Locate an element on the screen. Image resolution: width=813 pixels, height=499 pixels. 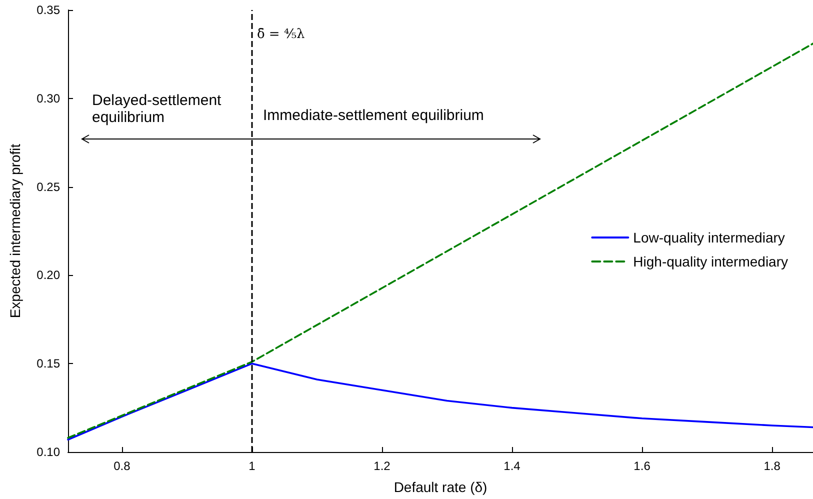
y-axis-title: Expected intermediary profit is located at coordinates (15, 231).